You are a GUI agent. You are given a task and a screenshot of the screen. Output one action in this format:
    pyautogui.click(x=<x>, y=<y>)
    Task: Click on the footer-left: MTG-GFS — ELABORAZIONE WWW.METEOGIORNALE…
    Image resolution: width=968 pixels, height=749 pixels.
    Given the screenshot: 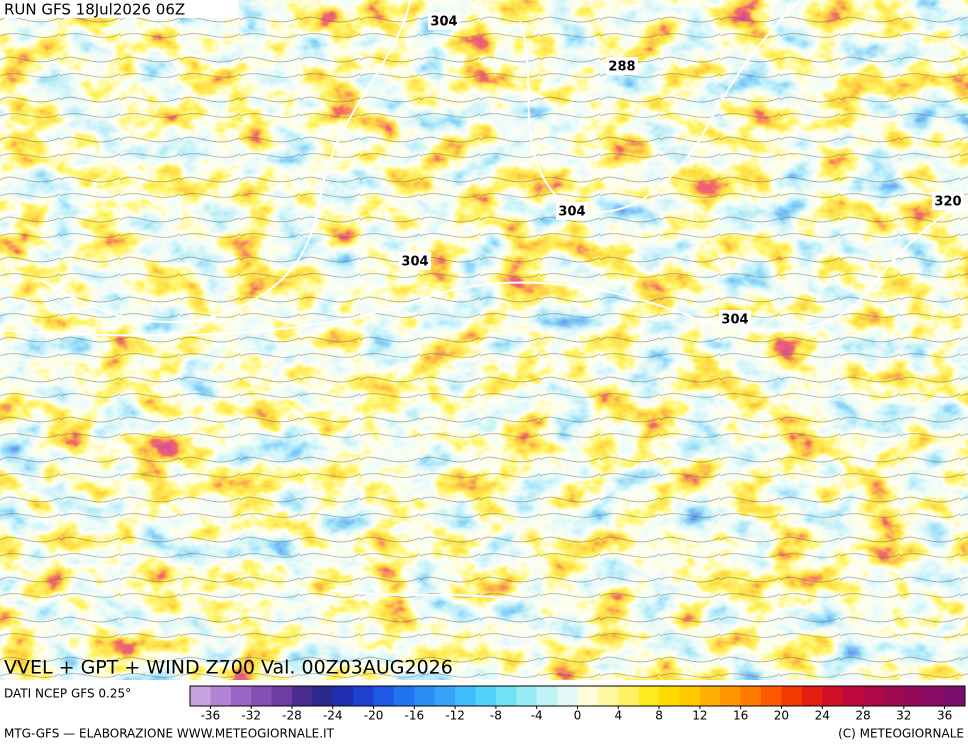 What is the action you would take?
    pyautogui.click(x=169, y=734)
    